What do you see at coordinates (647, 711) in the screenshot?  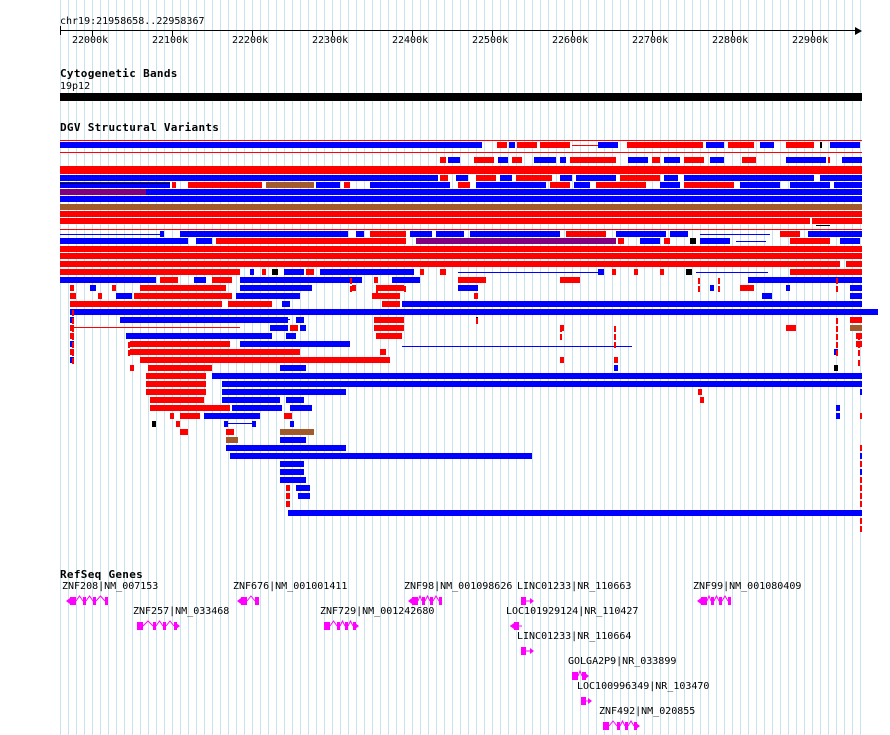 I see `gene-label: ZNF492|NM_020855` at bounding box center [647, 711].